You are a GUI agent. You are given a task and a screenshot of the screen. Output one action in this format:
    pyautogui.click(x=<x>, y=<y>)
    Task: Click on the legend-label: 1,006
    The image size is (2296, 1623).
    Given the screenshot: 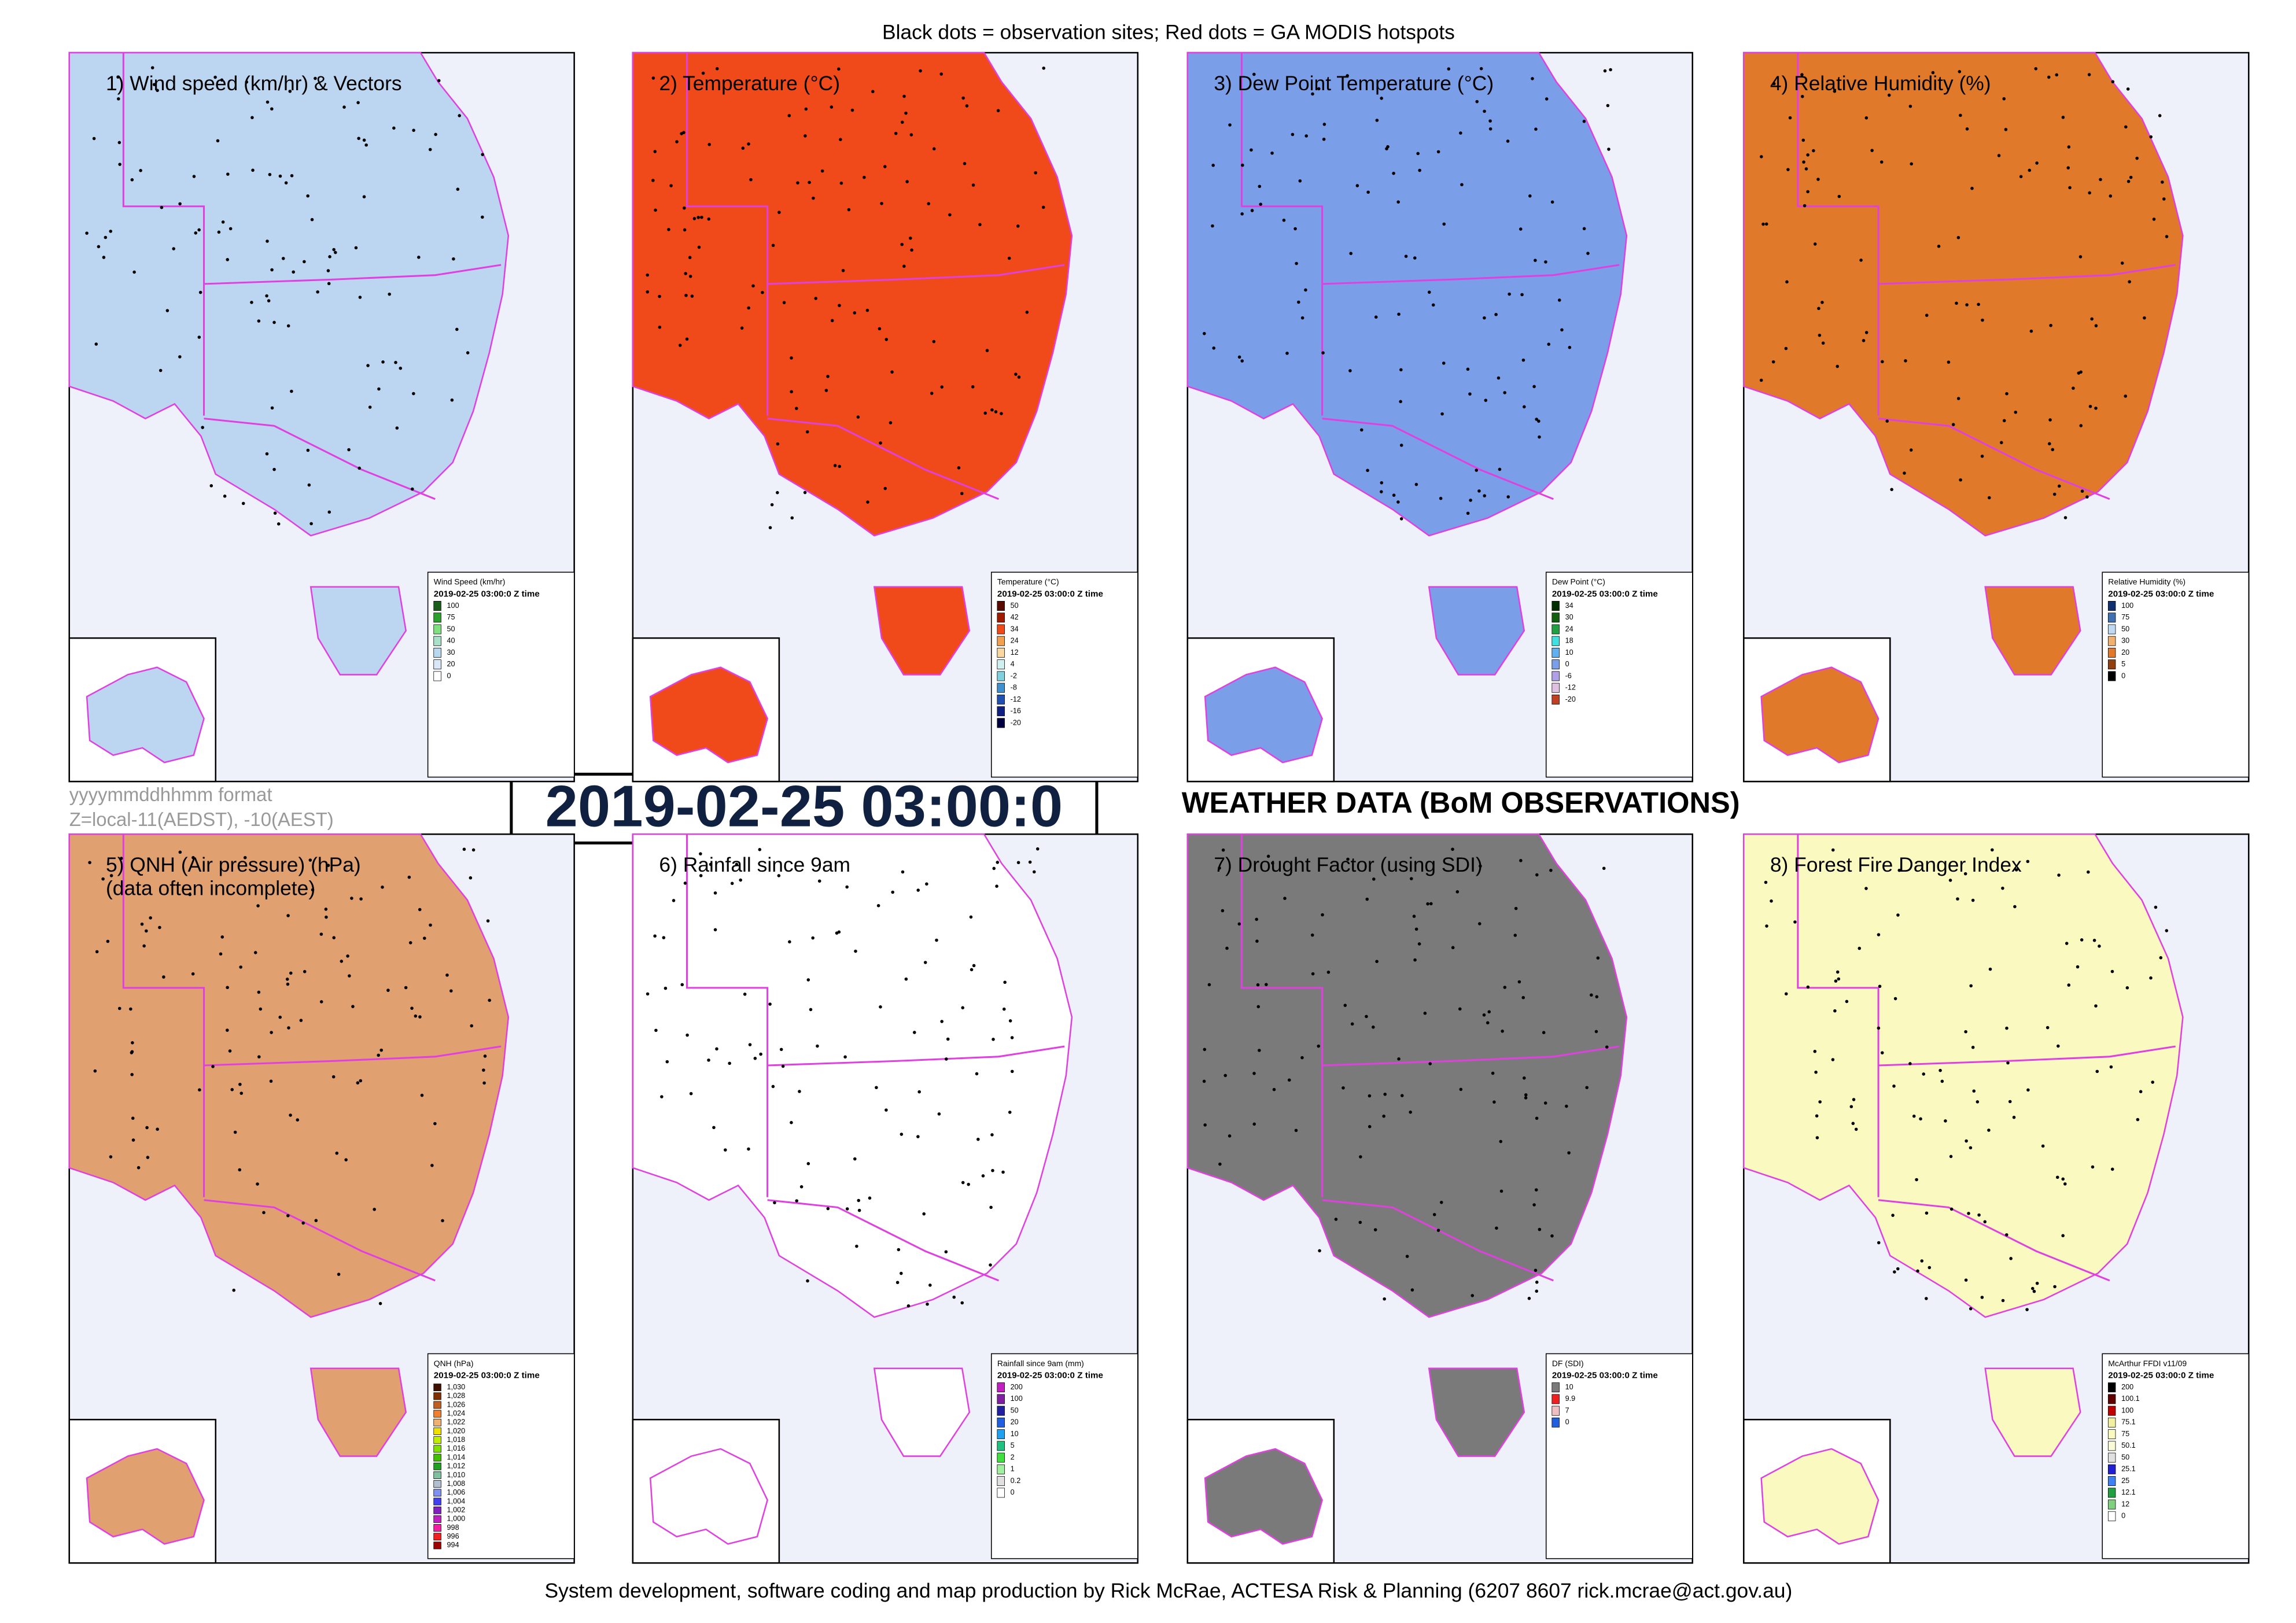 What is the action you would take?
    pyautogui.click(x=456, y=1492)
    